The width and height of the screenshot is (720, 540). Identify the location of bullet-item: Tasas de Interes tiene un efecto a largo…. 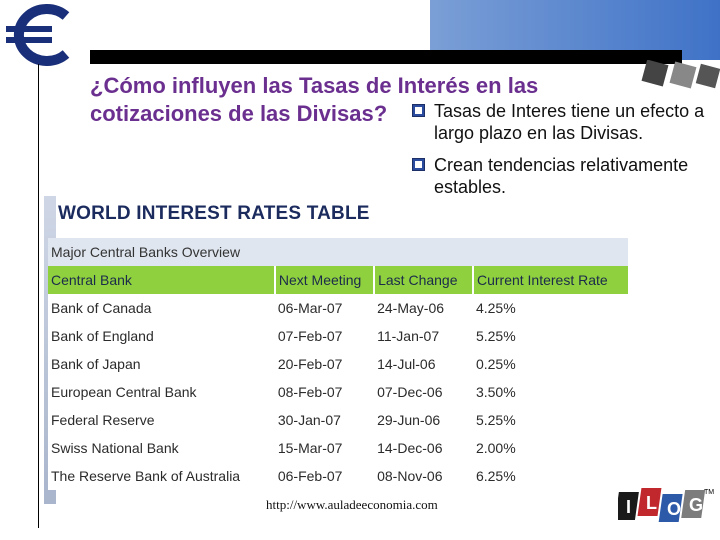
(561, 122).